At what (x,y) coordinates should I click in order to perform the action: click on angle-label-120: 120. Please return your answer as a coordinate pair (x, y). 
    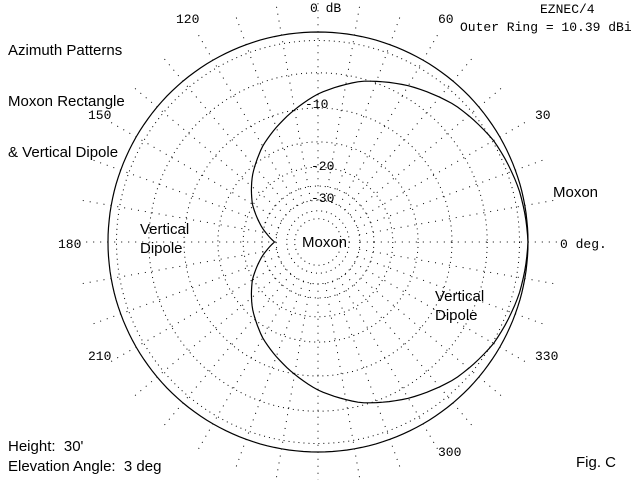
    Looking at the image, I should click on (187, 19).